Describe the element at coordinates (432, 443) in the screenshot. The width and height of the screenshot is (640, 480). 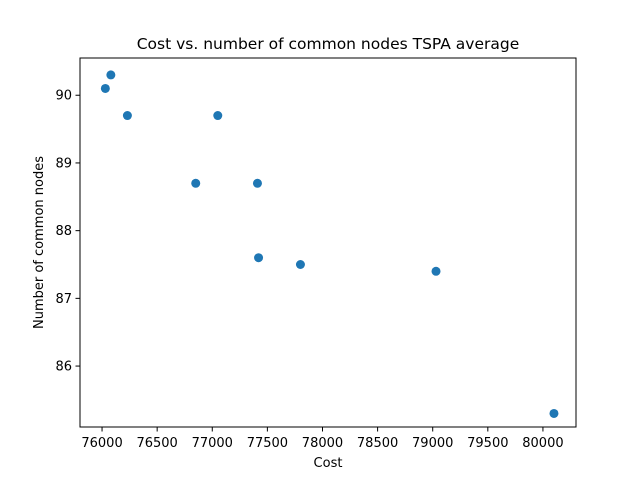
I see `x-tick-label: 79000` at that location.